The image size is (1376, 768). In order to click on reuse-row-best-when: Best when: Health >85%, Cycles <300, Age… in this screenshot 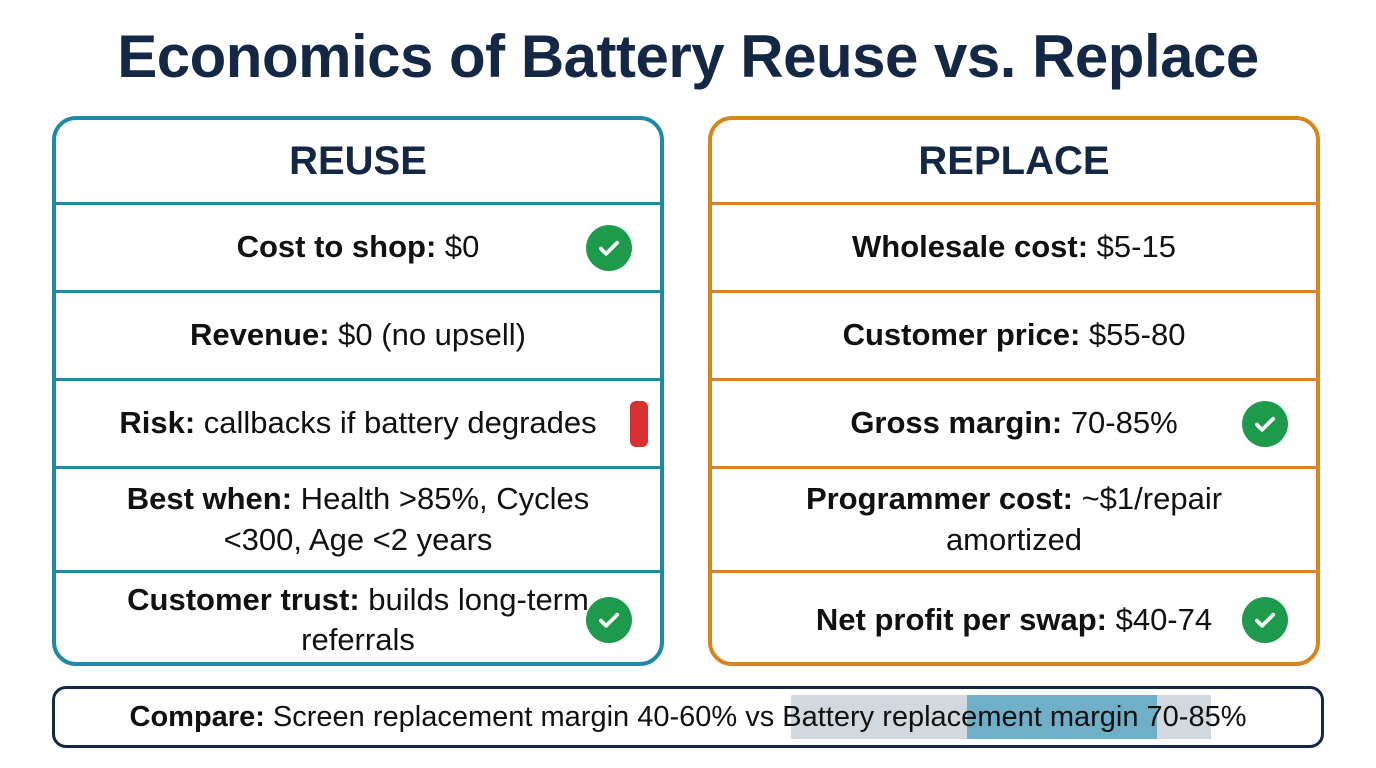, I will do `click(358, 521)`.